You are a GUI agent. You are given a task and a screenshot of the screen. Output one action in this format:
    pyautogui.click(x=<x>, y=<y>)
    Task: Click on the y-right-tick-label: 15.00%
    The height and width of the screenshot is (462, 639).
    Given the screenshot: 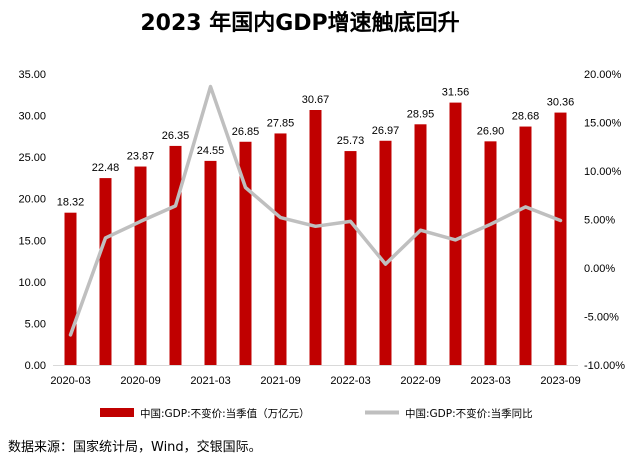 What is the action you would take?
    pyautogui.click(x=603, y=124)
    